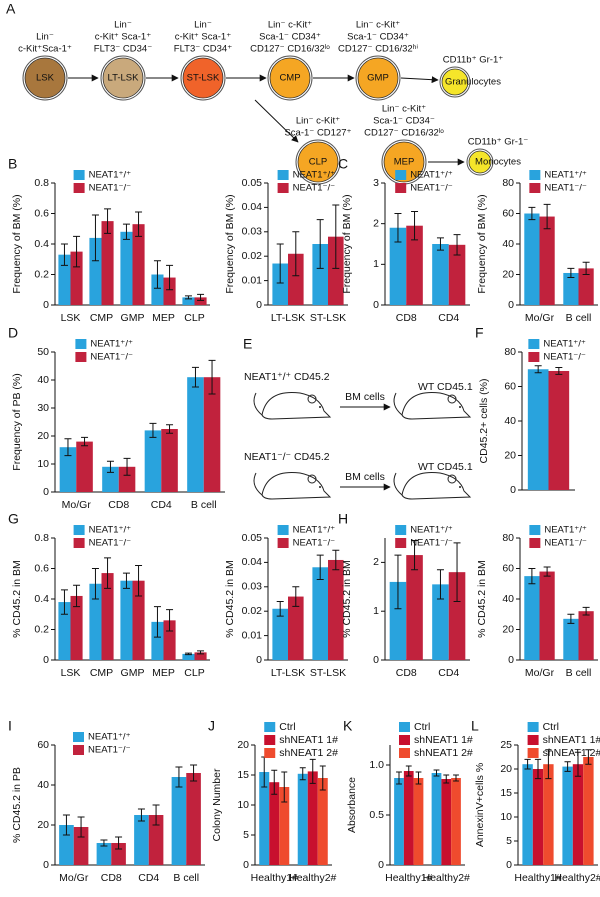 Image resolution: width=600 pixels, height=897 pixels. I want to click on y-tick-label: 40, so click(510, 421).